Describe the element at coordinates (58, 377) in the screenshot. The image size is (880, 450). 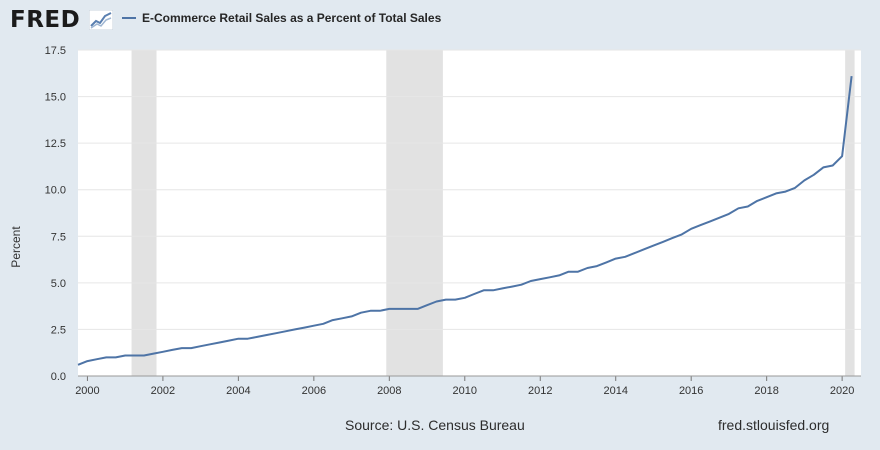
I see `y-tick-label: 0.0` at that location.